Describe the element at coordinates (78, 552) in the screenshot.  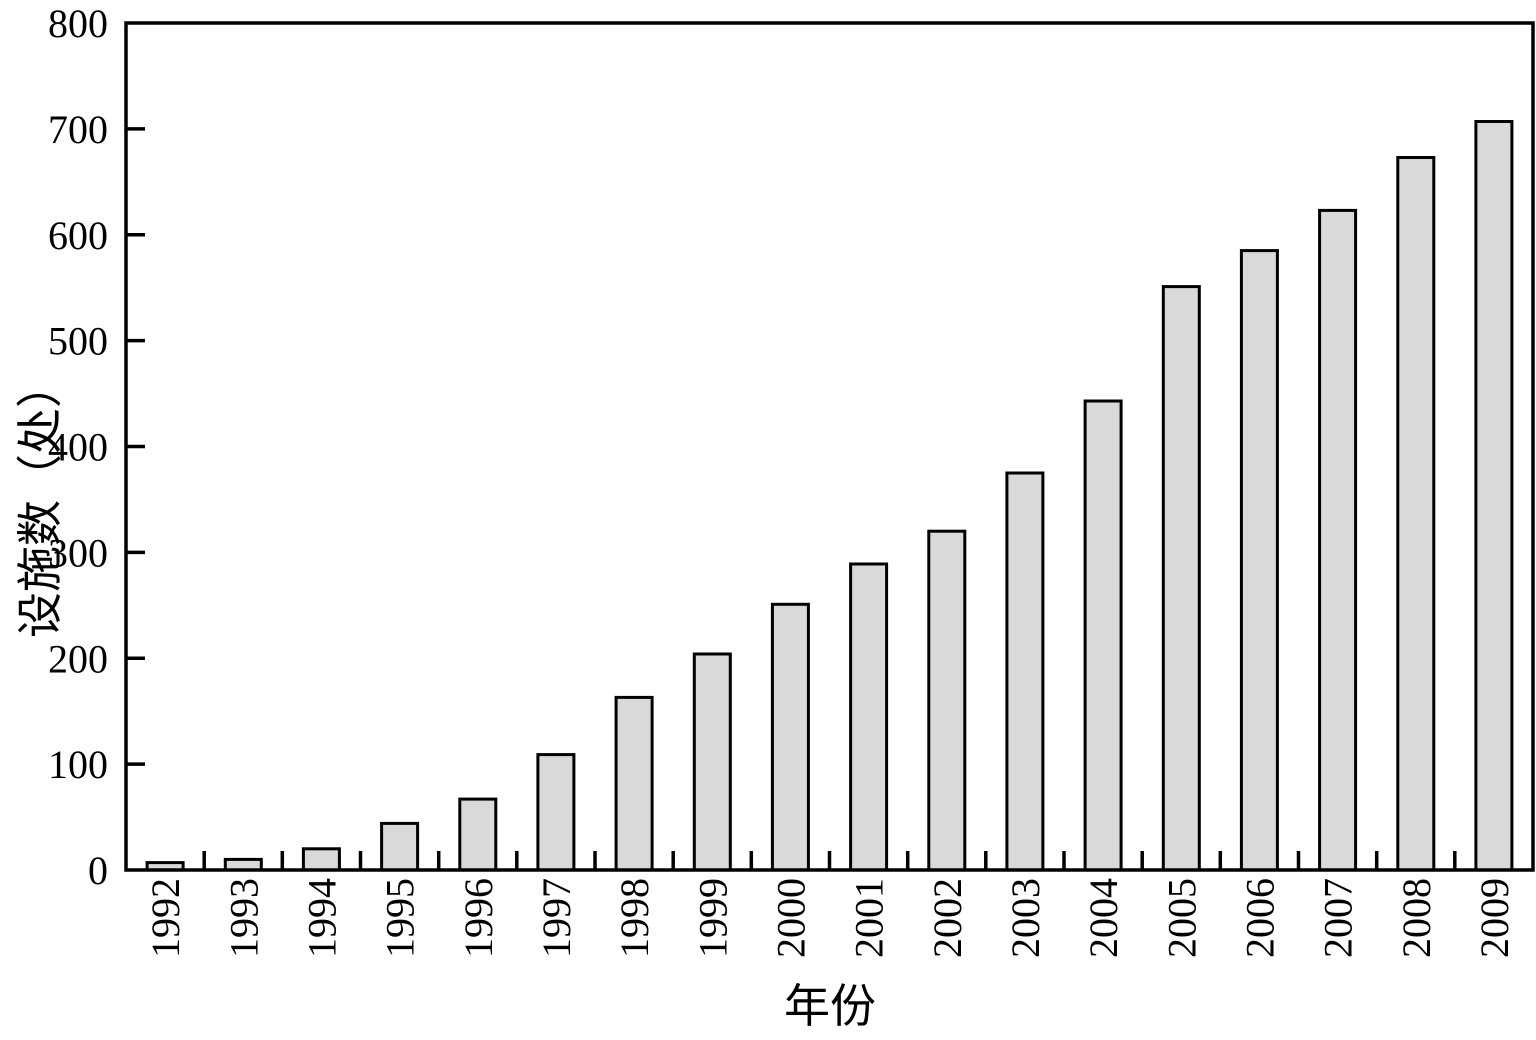
I see `y-tick-label-300: 300` at that location.